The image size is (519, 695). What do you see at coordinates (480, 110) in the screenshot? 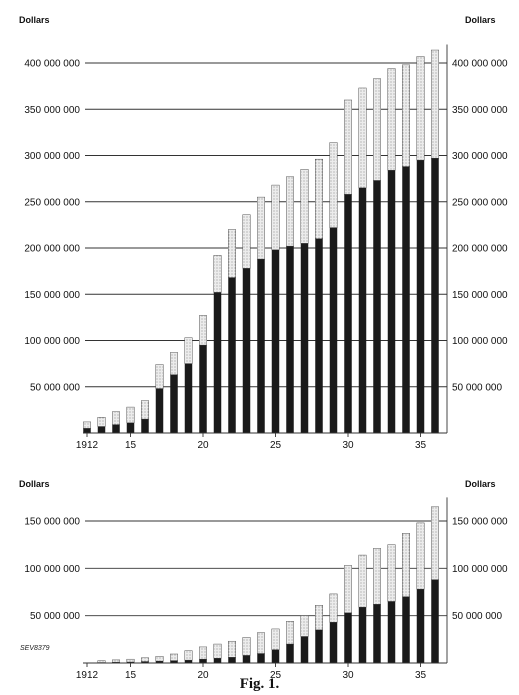
I see `y-tick-label-right: 350 000 000` at bounding box center [480, 110].